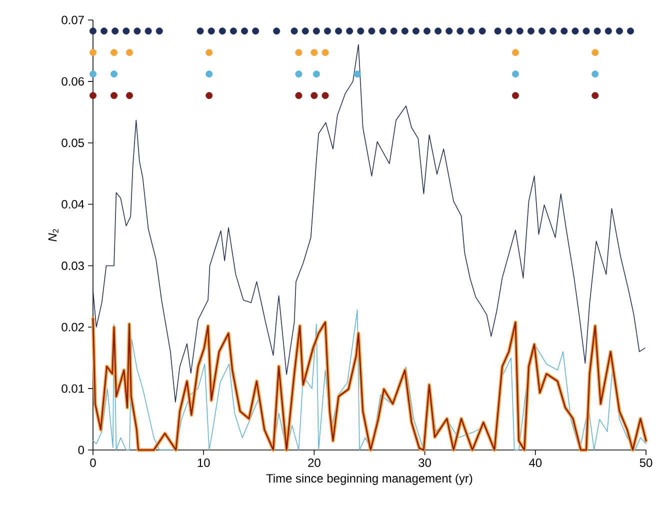 The height and width of the screenshot is (507, 662). Describe the element at coordinates (535, 462) in the screenshot. I see `x-tick-label: 40` at that location.